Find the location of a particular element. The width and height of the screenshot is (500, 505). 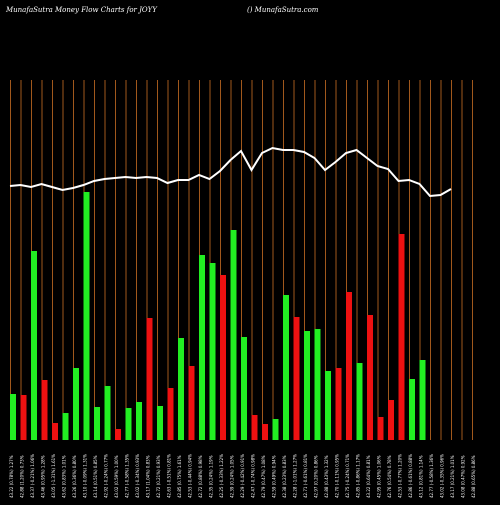

tick-label: 43.14 (0.51%) 0.85% is located at coordinates (95, 476).